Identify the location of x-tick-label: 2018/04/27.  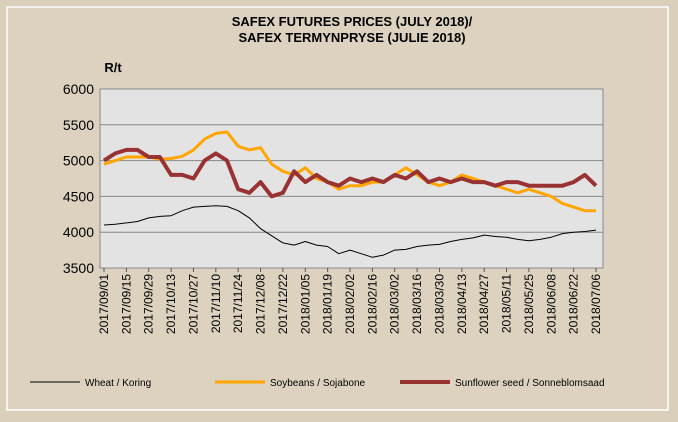
(484, 304).